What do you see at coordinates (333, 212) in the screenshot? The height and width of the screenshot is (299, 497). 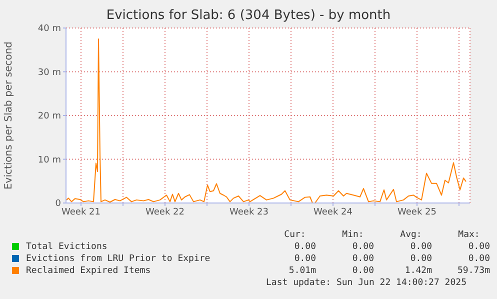 I see `x-tick-label: Week 24` at bounding box center [333, 212].